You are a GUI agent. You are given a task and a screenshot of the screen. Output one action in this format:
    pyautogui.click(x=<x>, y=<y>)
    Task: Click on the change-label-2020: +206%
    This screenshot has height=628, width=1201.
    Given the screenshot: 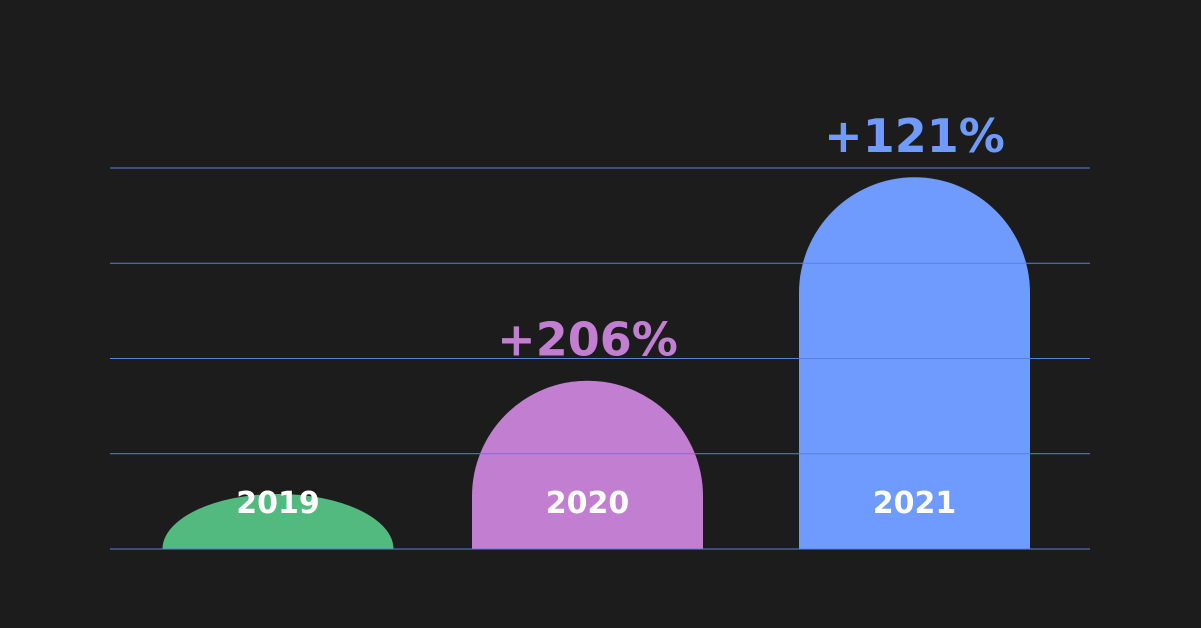 What is the action you would take?
    pyautogui.click(x=587, y=340)
    